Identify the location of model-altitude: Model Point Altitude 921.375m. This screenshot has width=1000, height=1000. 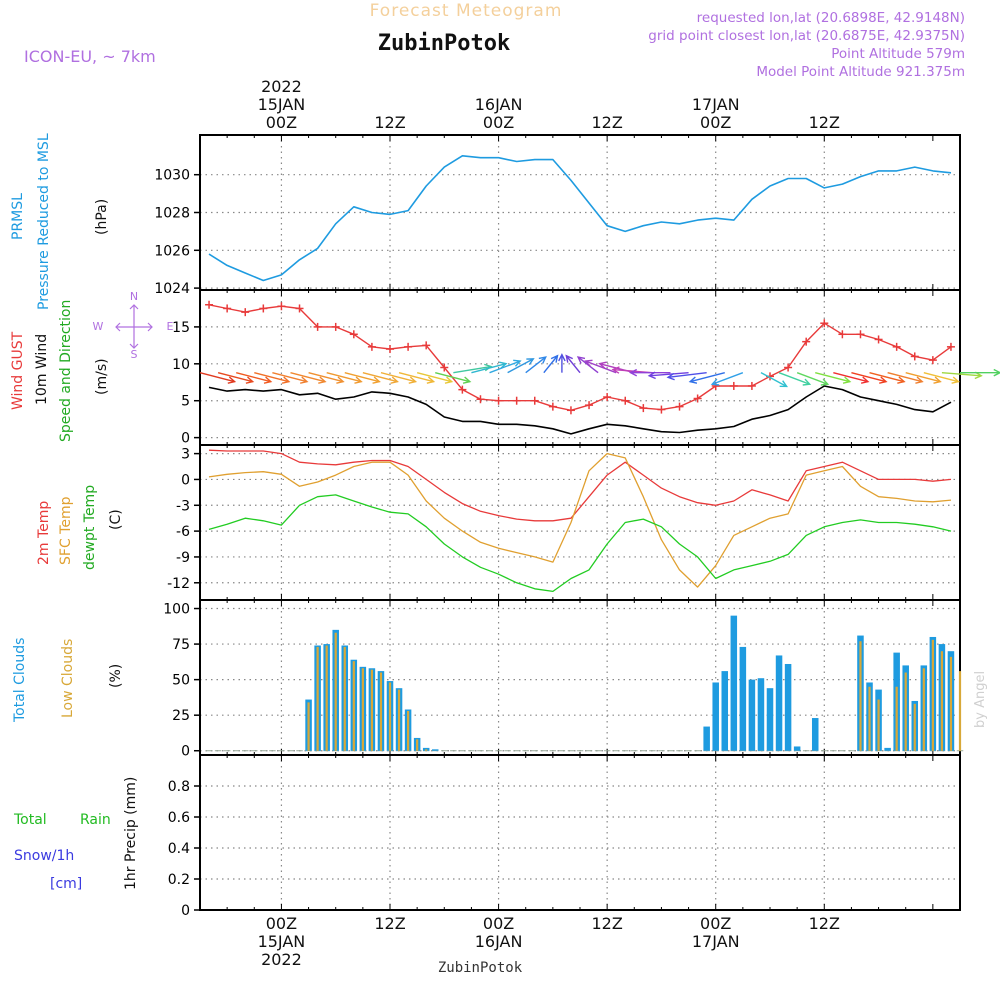
(860, 72).